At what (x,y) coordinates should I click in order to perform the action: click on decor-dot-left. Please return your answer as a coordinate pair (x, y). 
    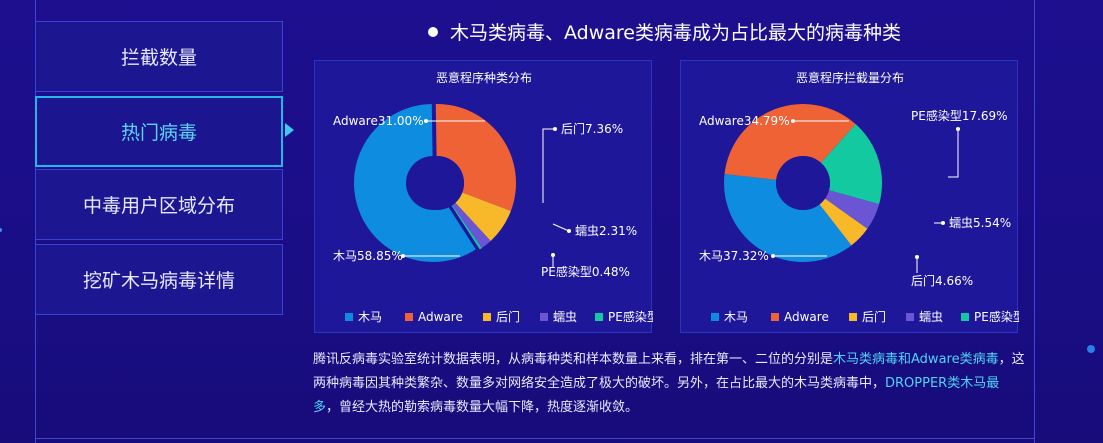
    Looking at the image, I should click on (1, 230).